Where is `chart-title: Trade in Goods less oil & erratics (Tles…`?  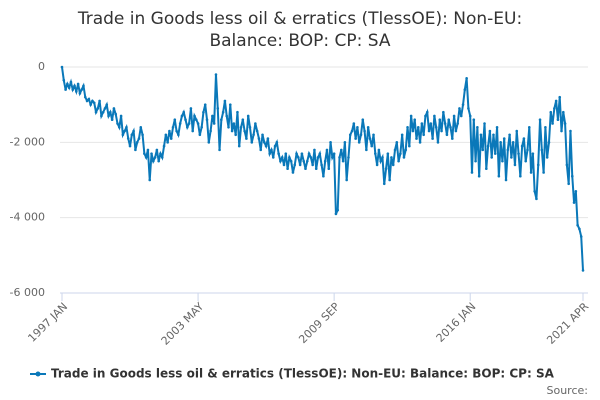 chart-title: Trade in Goods less oil & erratics (Tles… is located at coordinates (300, 30).